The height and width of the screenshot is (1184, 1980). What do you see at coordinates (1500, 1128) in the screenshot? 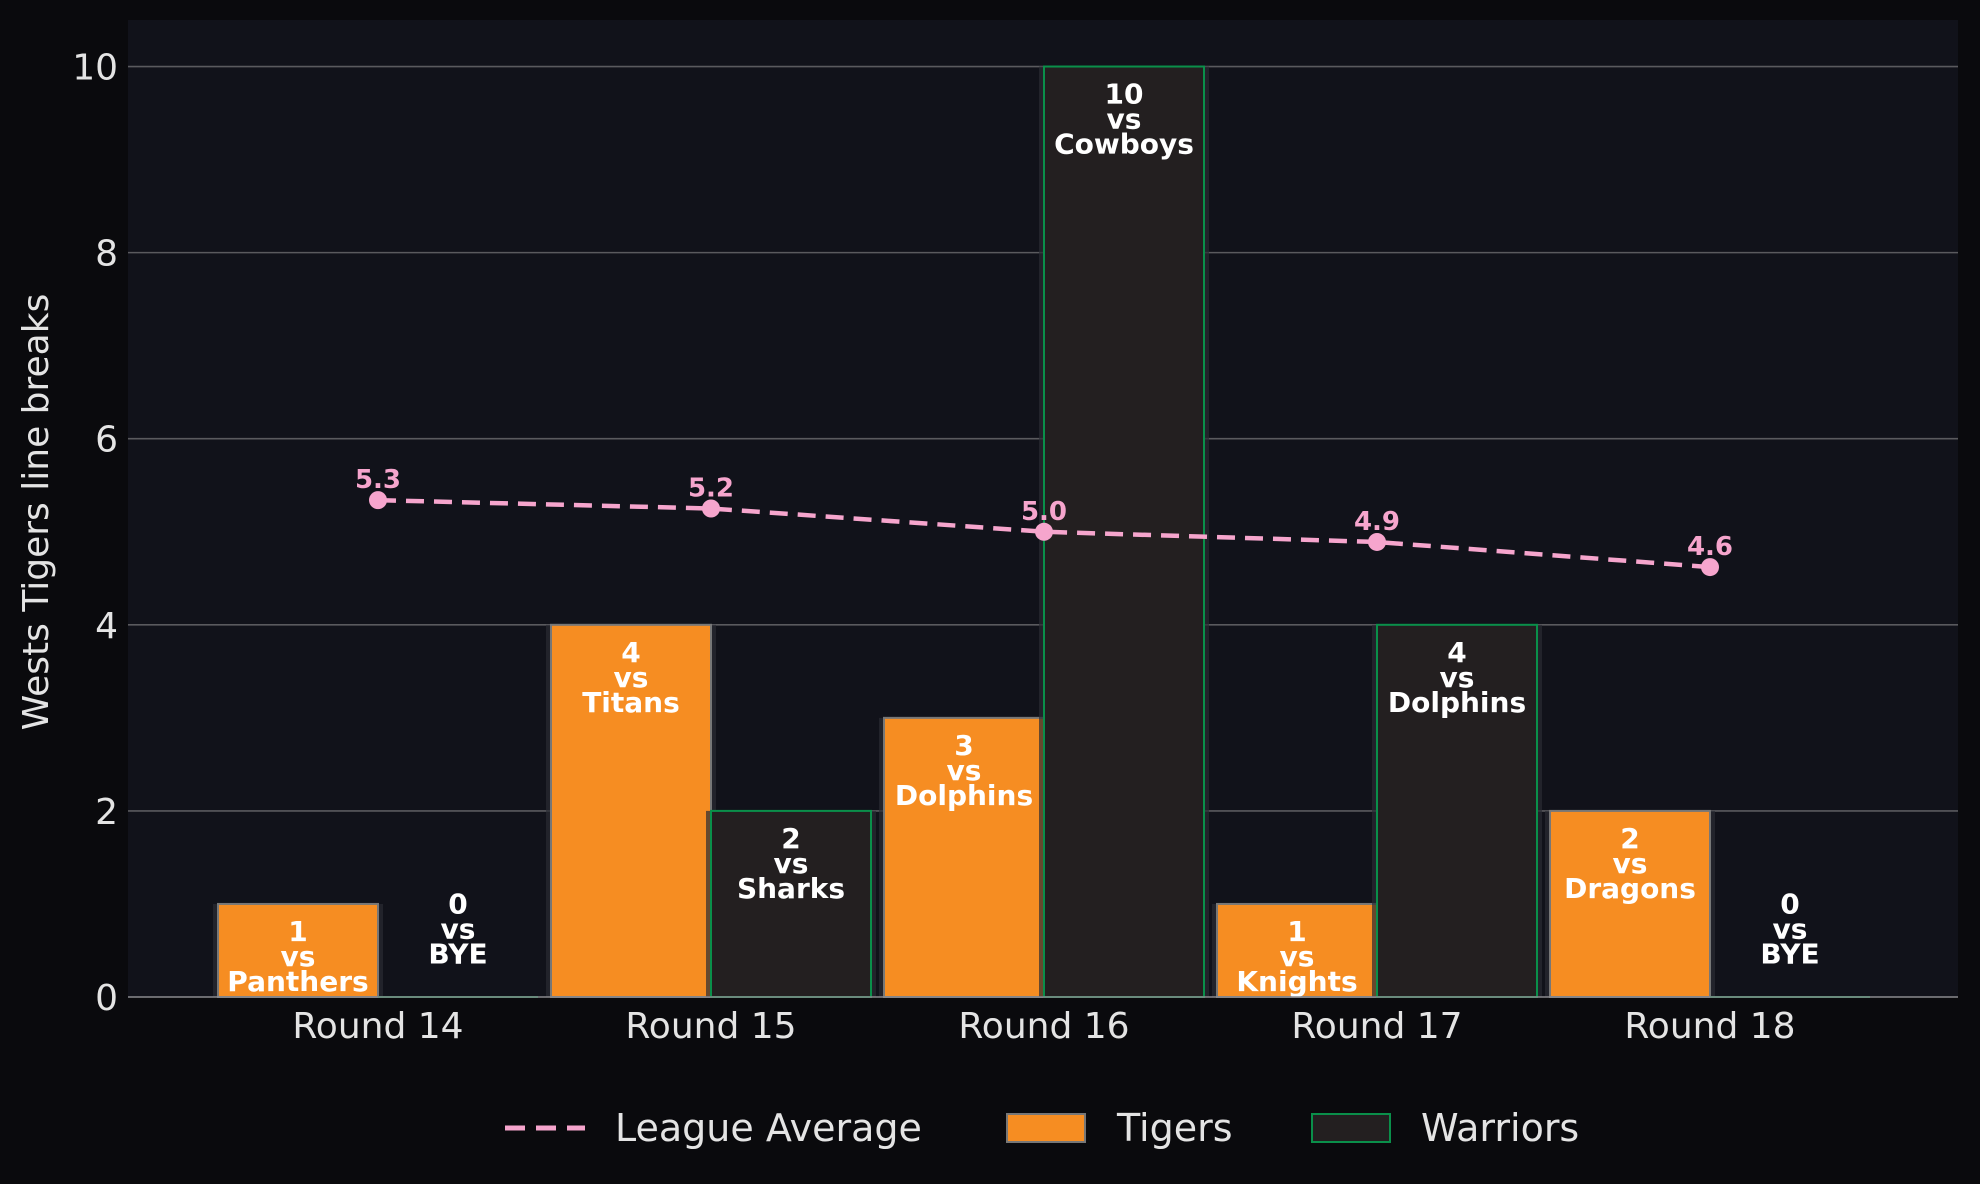
I see `legend-warriors-label: Warriors` at bounding box center [1500, 1128].